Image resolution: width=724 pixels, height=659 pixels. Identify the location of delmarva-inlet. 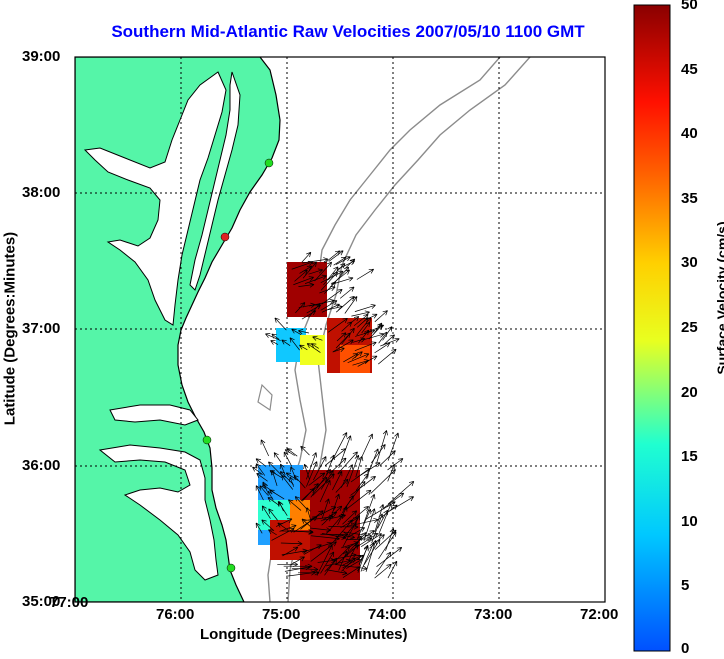
(215, 181).